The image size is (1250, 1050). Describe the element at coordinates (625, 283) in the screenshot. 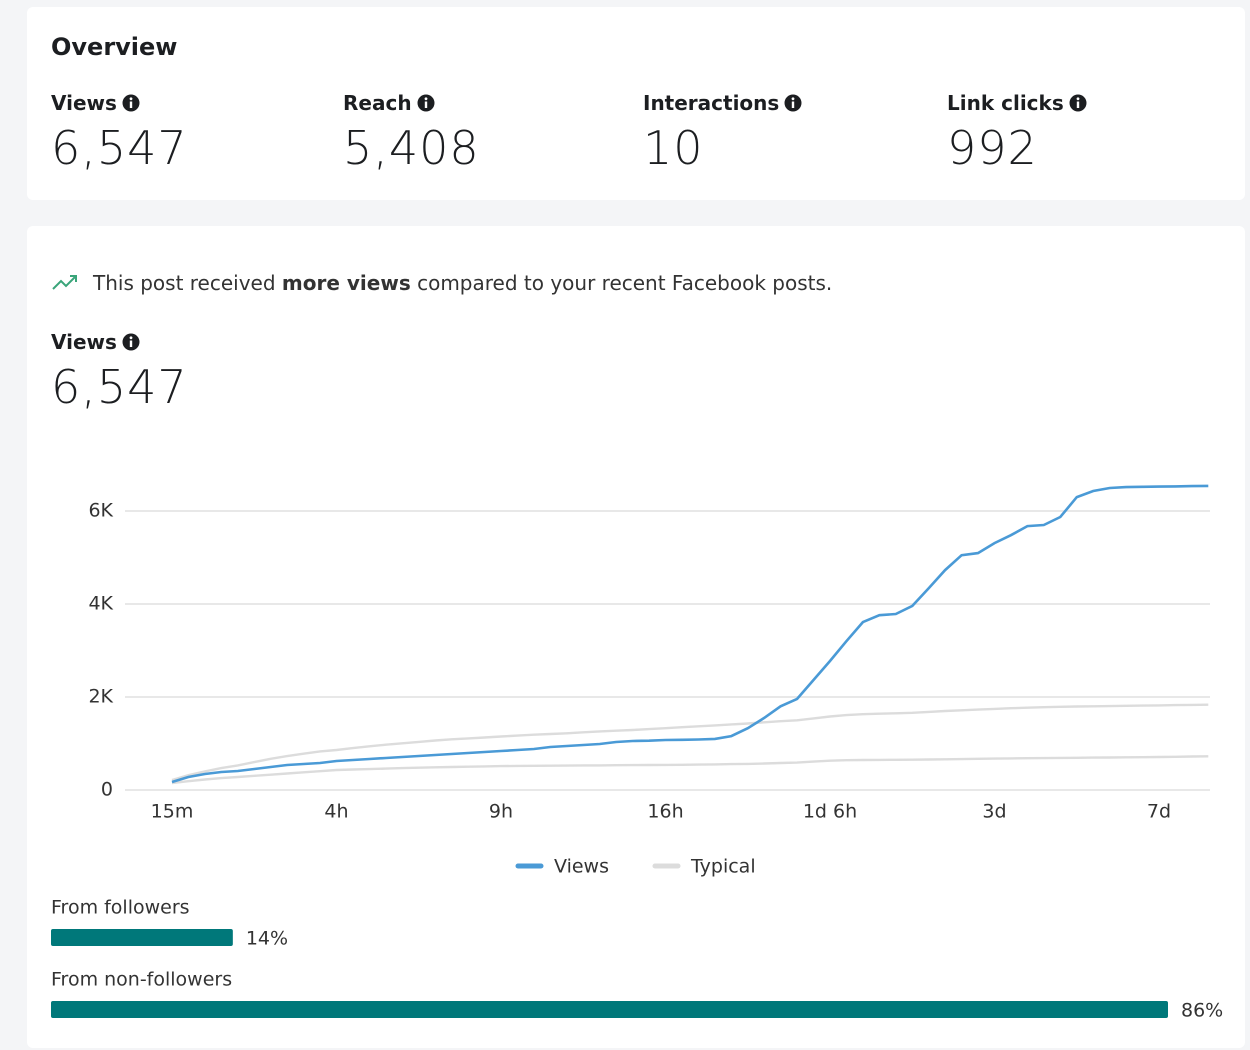

I see `insight-after: compared to your recent Facebook posts.` at that location.